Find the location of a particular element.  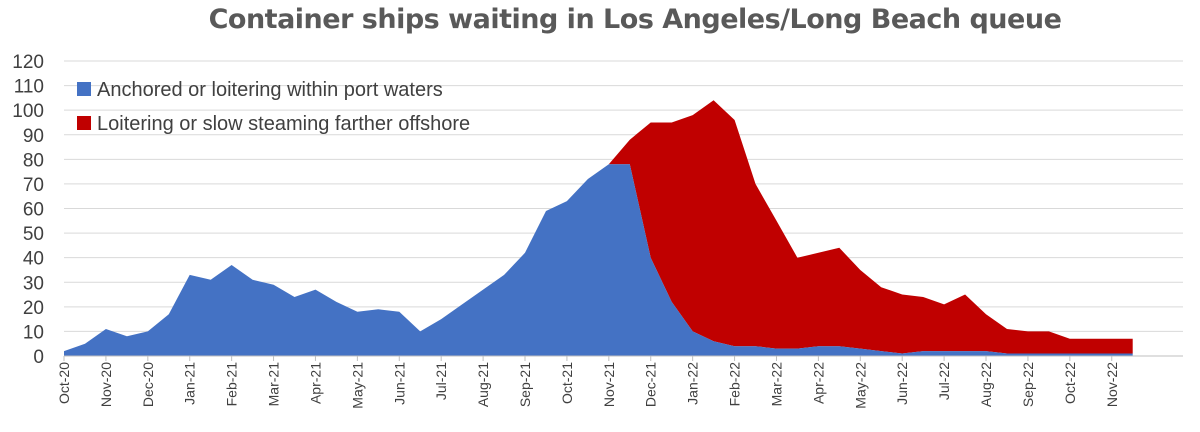

y-tick-label: 70 is located at coordinates (33, 185).